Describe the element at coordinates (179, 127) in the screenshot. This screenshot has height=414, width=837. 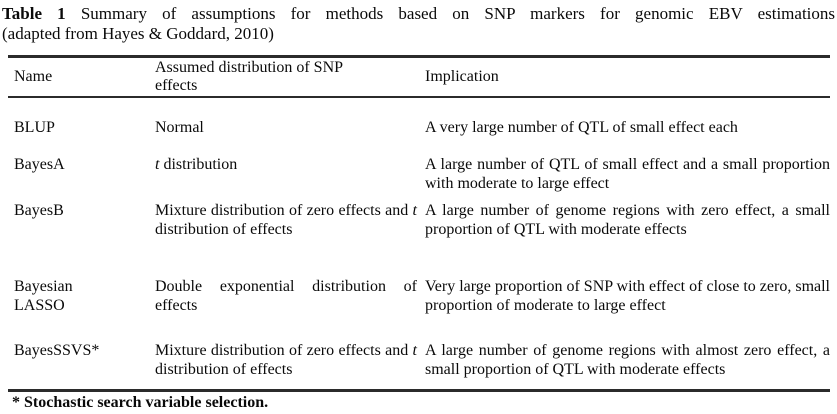
I see `distribution-cell: Normal` at that location.